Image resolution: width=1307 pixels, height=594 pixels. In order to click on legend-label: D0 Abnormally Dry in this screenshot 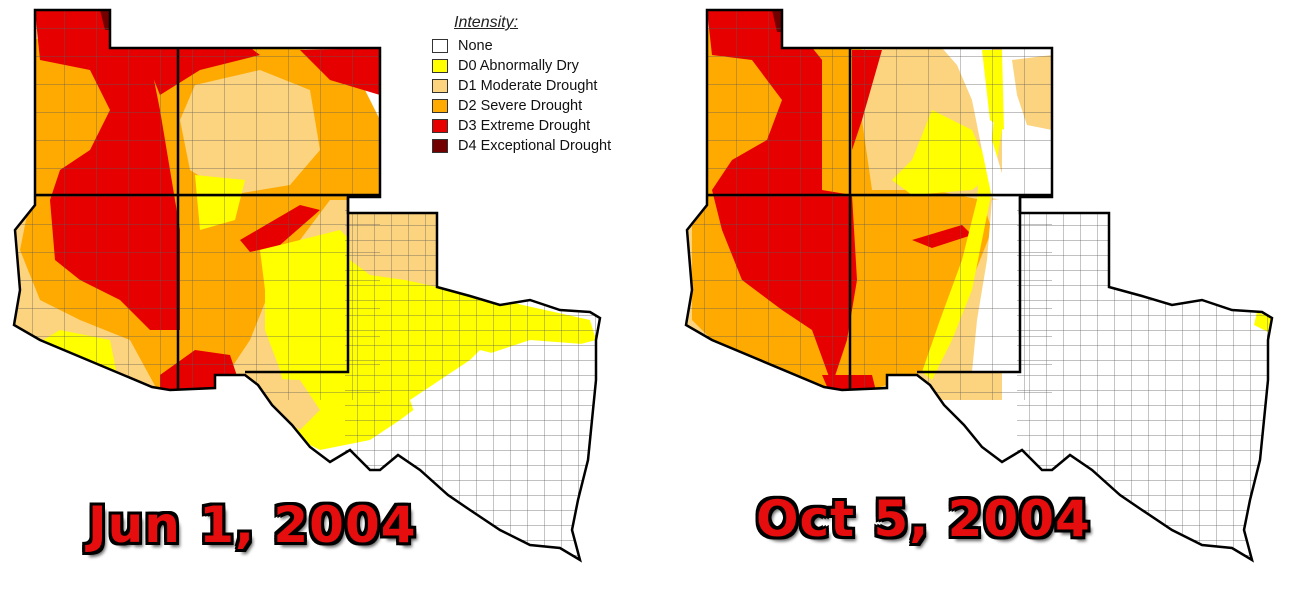, I will do `click(518, 66)`.